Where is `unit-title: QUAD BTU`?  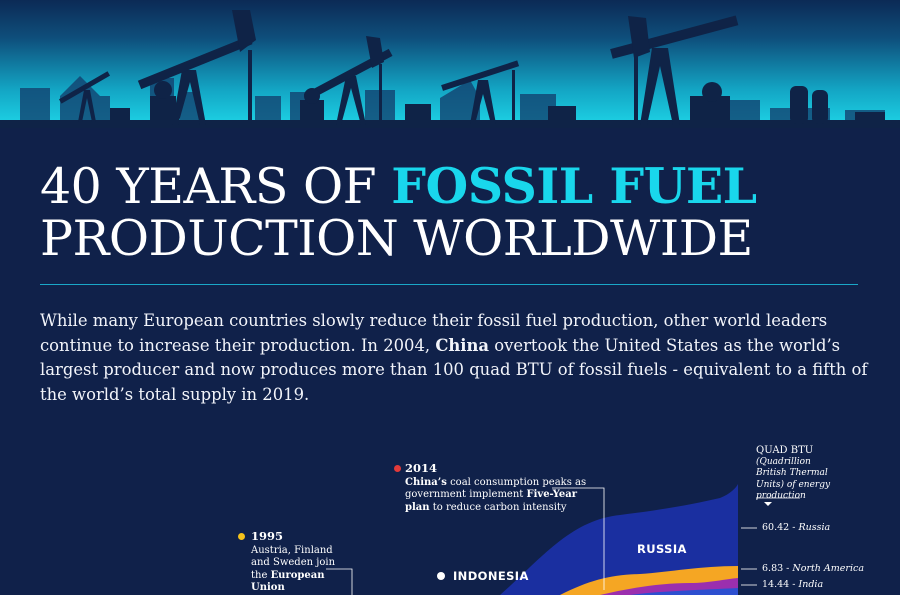
unit-title: QUAD BTU is located at coordinates (785, 450).